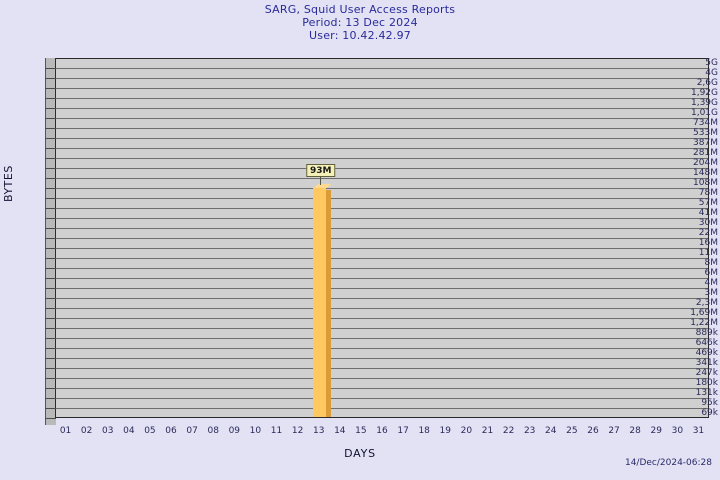 The image size is (720, 480). Describe the element at coordinates (86, 431) in the screenshot. I see `x-axis-tick-label: 02` at that location.